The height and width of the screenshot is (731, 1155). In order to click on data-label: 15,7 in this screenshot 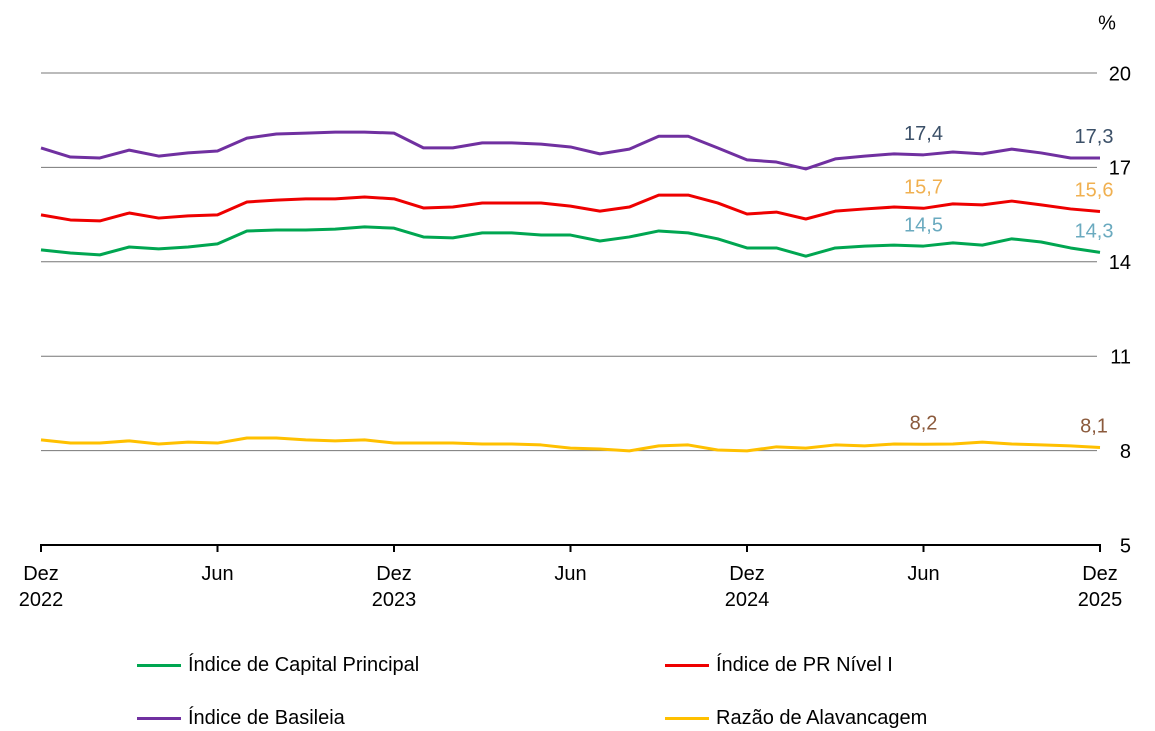, I will do `click(923, 188)`.